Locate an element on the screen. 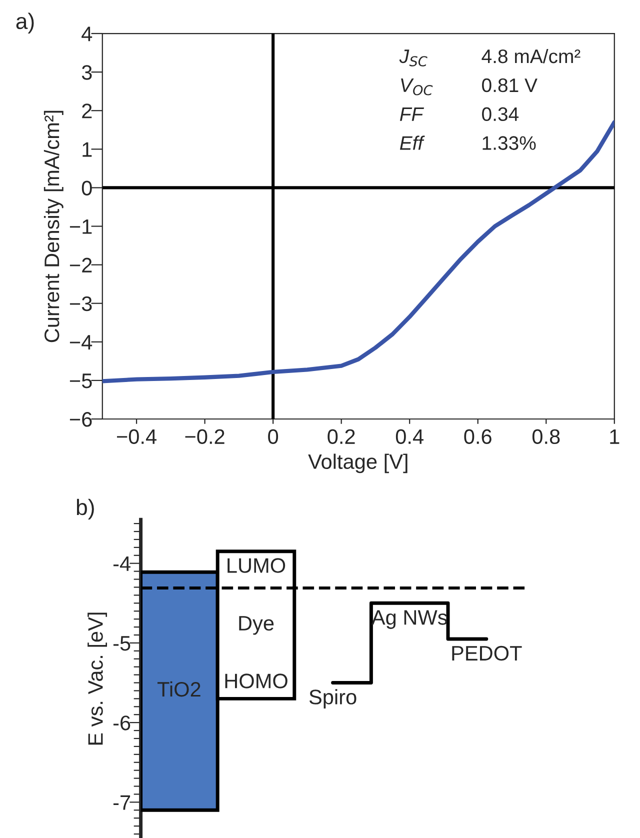  annotation: HOMO is located at coordinates (256, 681).